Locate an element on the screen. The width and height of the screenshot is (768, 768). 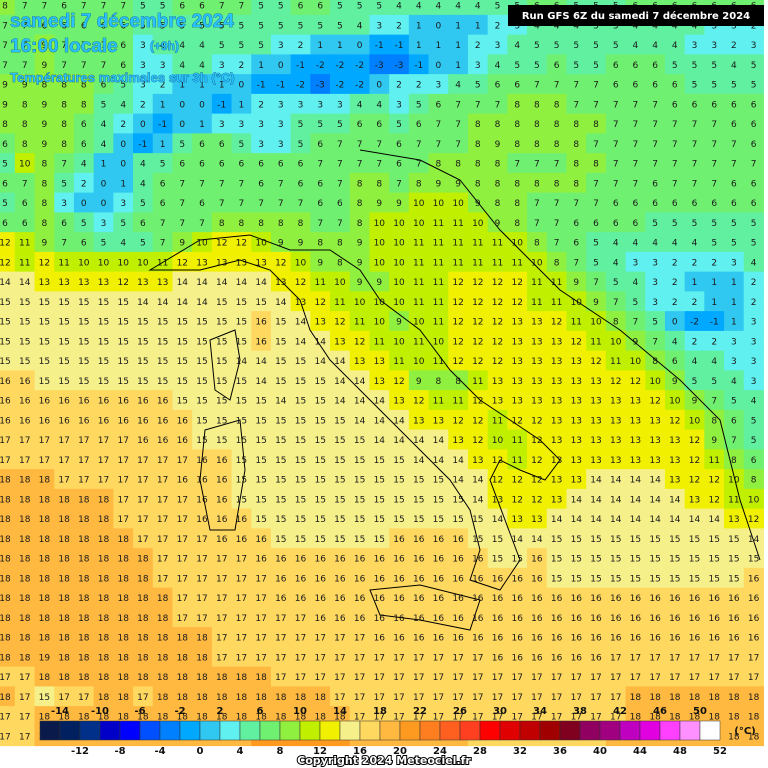
legend-label: 22 is located at coordinates (420, 711).